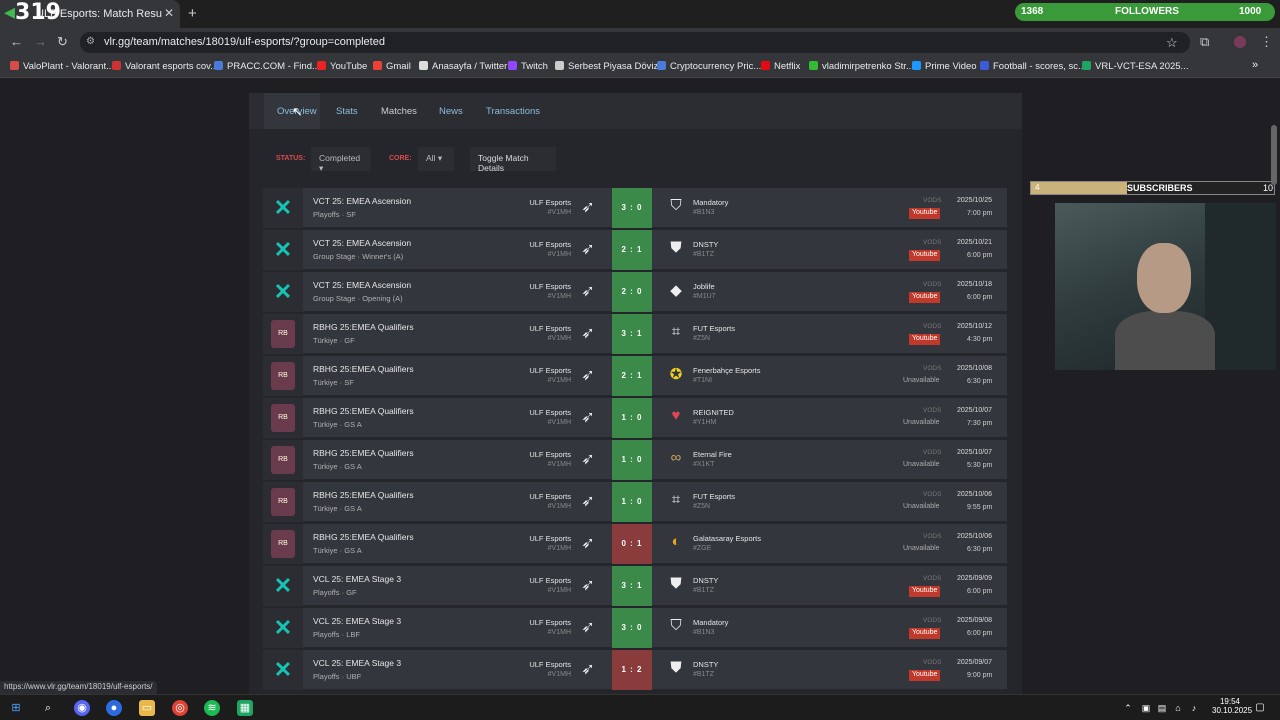 The width and height of the screenshot is (1280, 720). Describe the element at coordinates (944, 66) in the screenshot. I see `bookmark-item: Prime Video` at that location.